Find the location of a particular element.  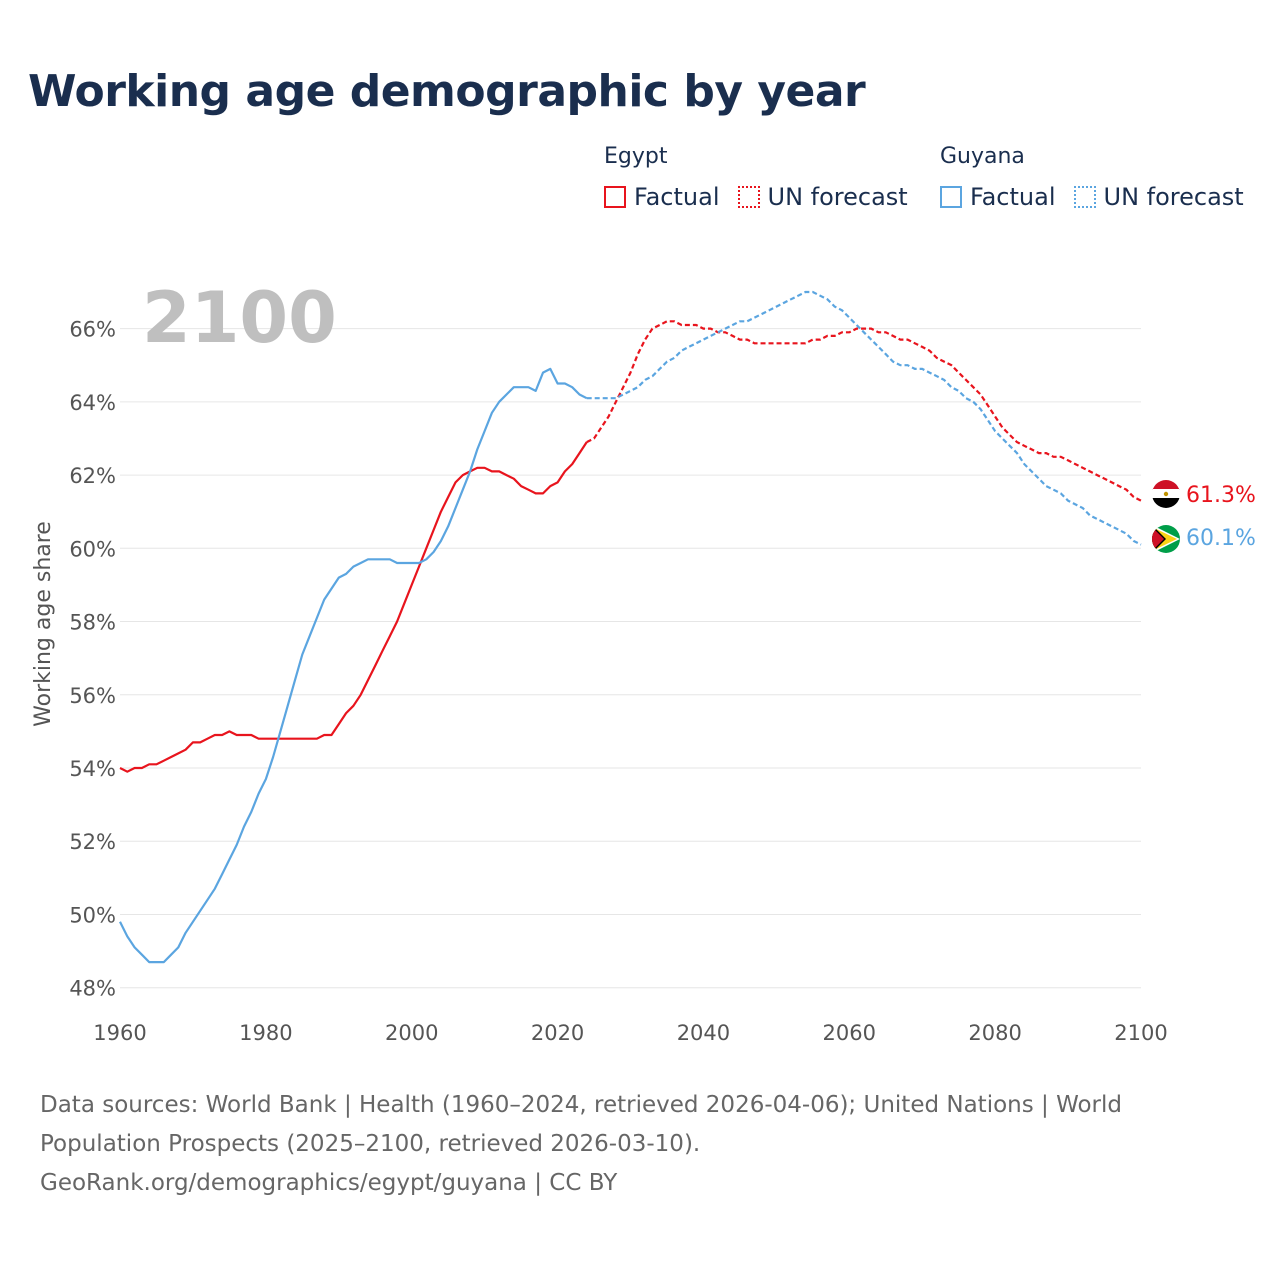

legend-country-egypt: Egypt is located at coordinates (636, 156).